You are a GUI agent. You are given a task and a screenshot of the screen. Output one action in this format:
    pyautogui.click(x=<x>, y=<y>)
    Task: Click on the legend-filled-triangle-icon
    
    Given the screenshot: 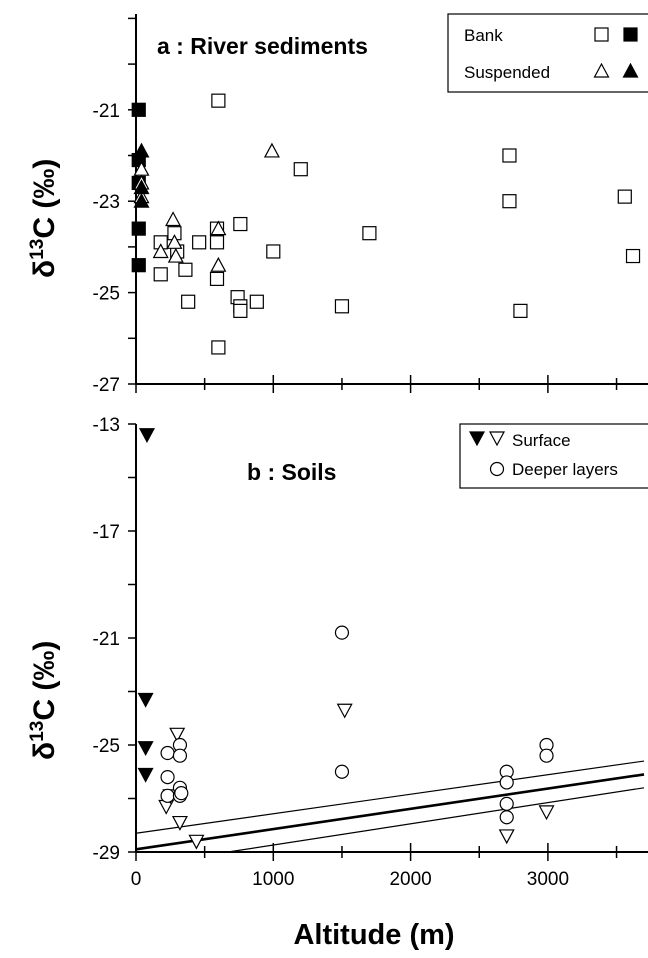 What is the action you would take?
    pyautogui.click(x=630, y=70)
    